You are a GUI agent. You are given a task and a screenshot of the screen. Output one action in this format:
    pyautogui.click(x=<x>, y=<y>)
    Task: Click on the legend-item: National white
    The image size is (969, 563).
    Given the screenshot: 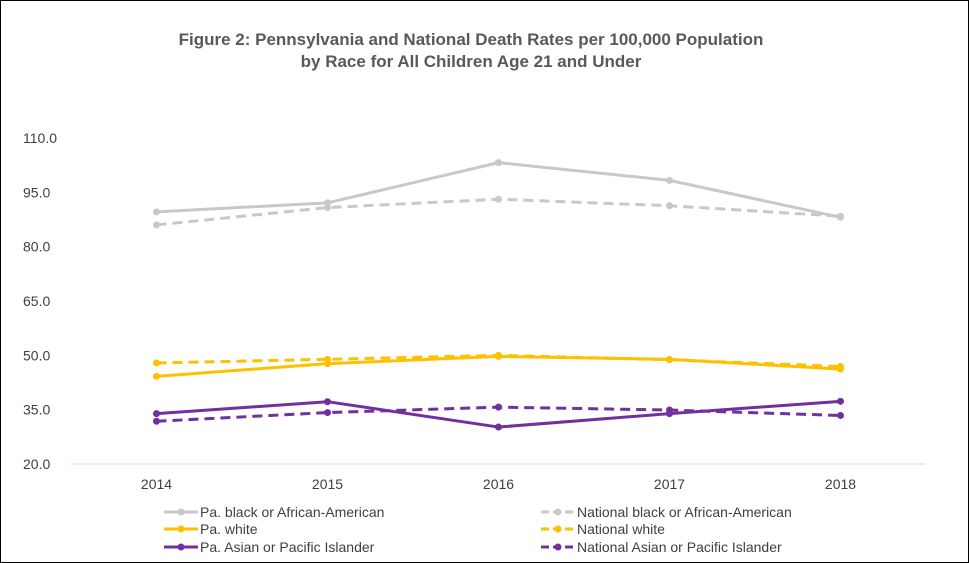 What is the action you would take?
    pyautogui.click(x=603, y=529)
    